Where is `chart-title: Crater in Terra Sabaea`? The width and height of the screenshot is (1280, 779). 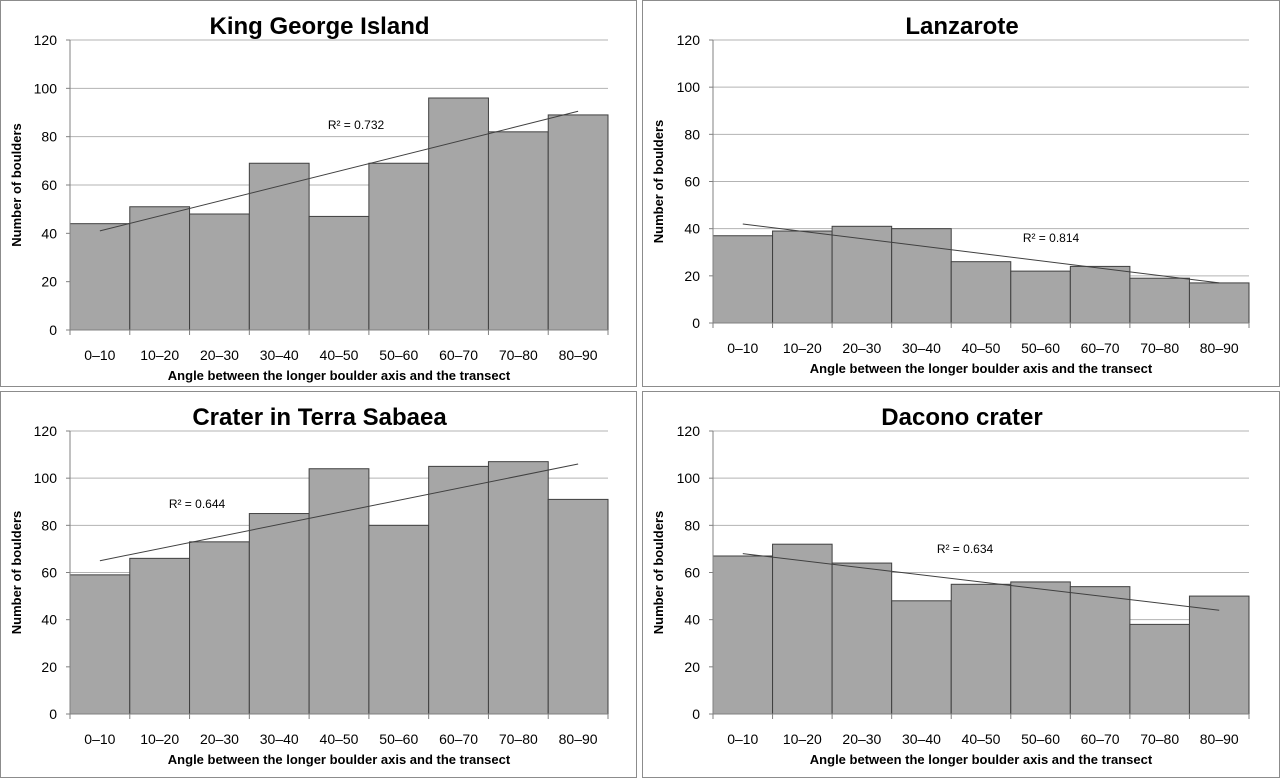
chart-title: Crater in Terra Sabaea is located at coordinates (319, 417).